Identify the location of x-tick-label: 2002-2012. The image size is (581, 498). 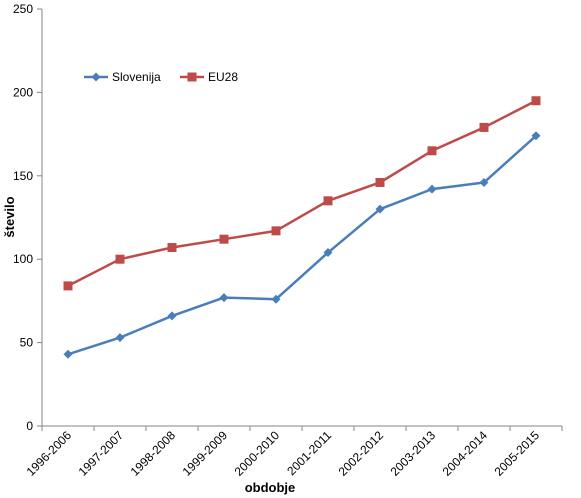
(361, 453).